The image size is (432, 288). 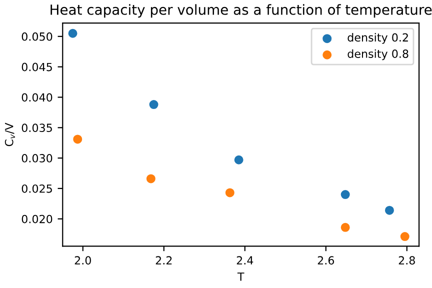 What do you see at coordinates (37, 128) in the screenshot?
I see `y-tick-label: 0.035` at bounding box center [37, 128].